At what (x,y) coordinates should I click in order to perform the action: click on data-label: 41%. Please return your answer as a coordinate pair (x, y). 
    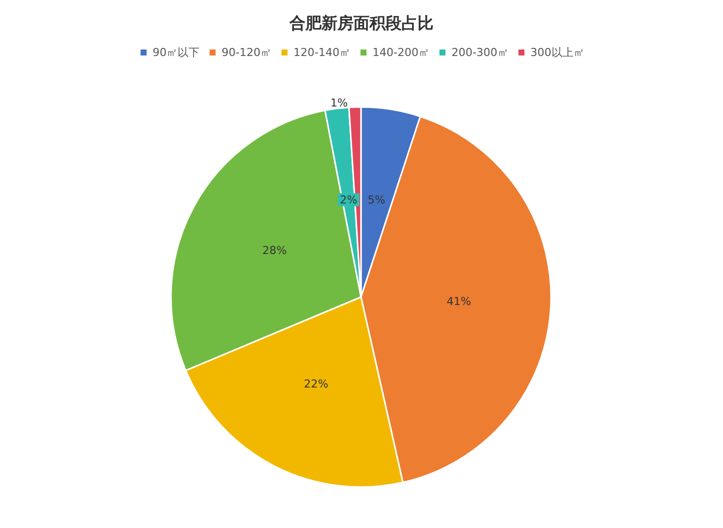
    Looking at the image, I should click on (459, 301).